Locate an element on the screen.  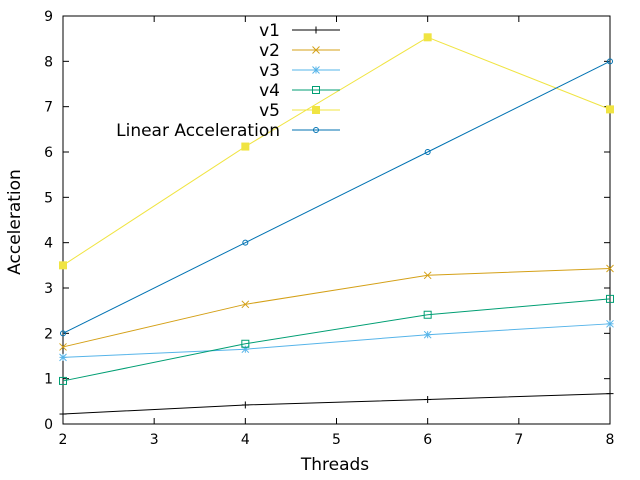
legend-marker-v2-stroke is located at coordinates (316, 50).